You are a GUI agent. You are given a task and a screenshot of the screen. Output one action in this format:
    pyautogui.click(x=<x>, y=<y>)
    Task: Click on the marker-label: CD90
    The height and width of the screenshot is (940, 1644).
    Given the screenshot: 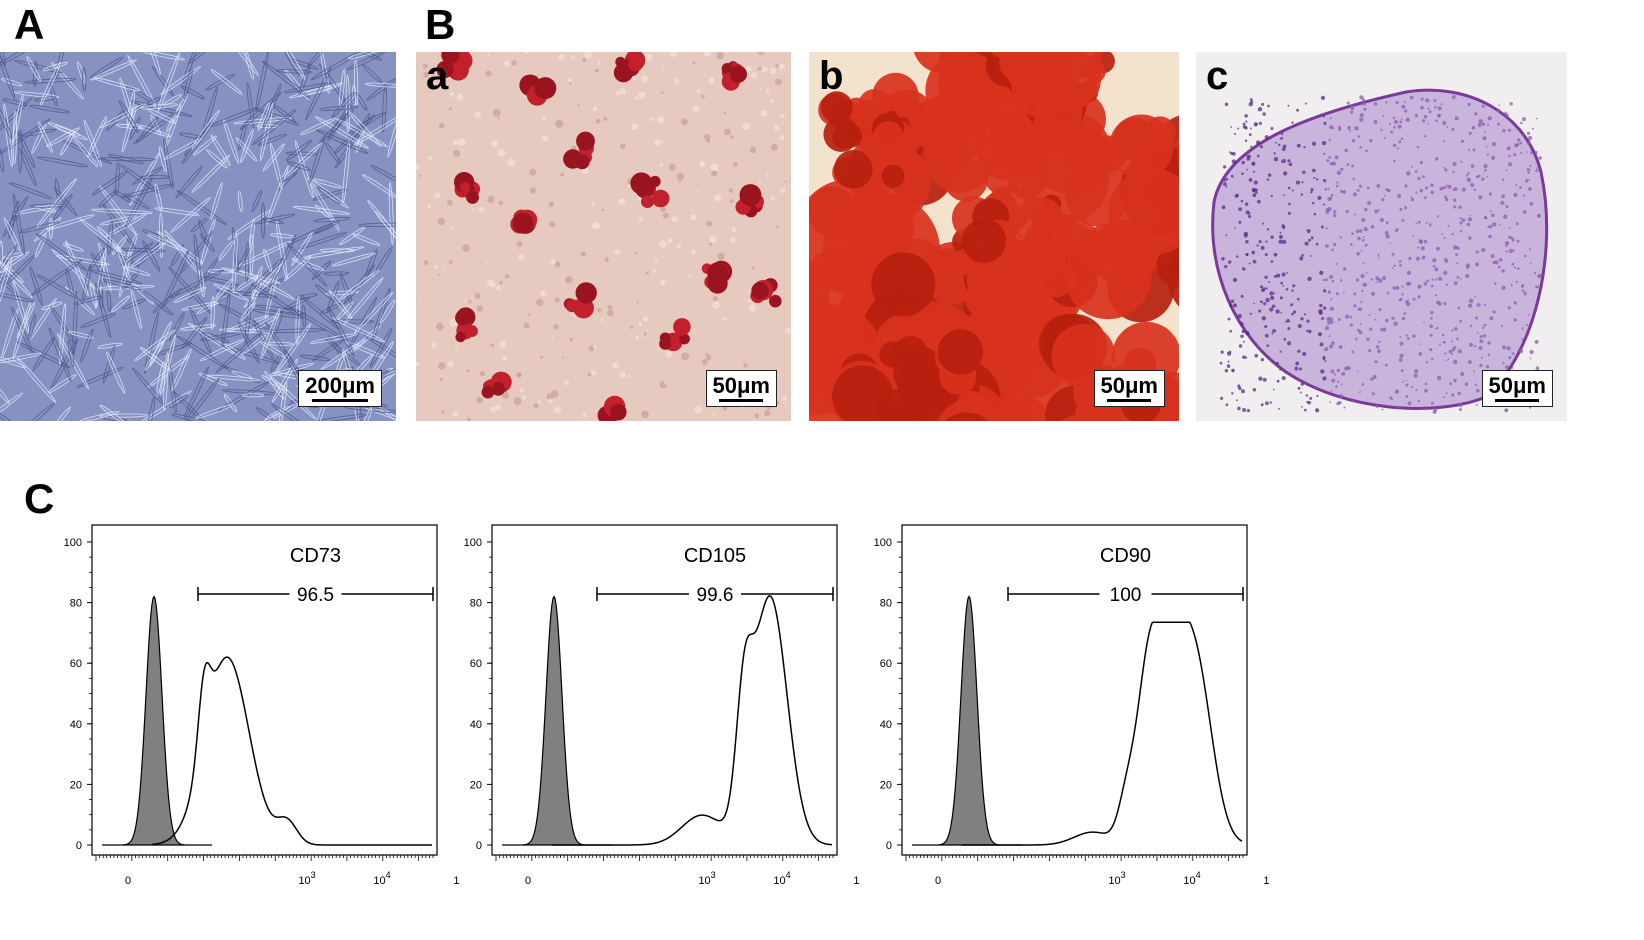 What is the action you would take?
    pyautogui.click(x=1125, y=556)
    